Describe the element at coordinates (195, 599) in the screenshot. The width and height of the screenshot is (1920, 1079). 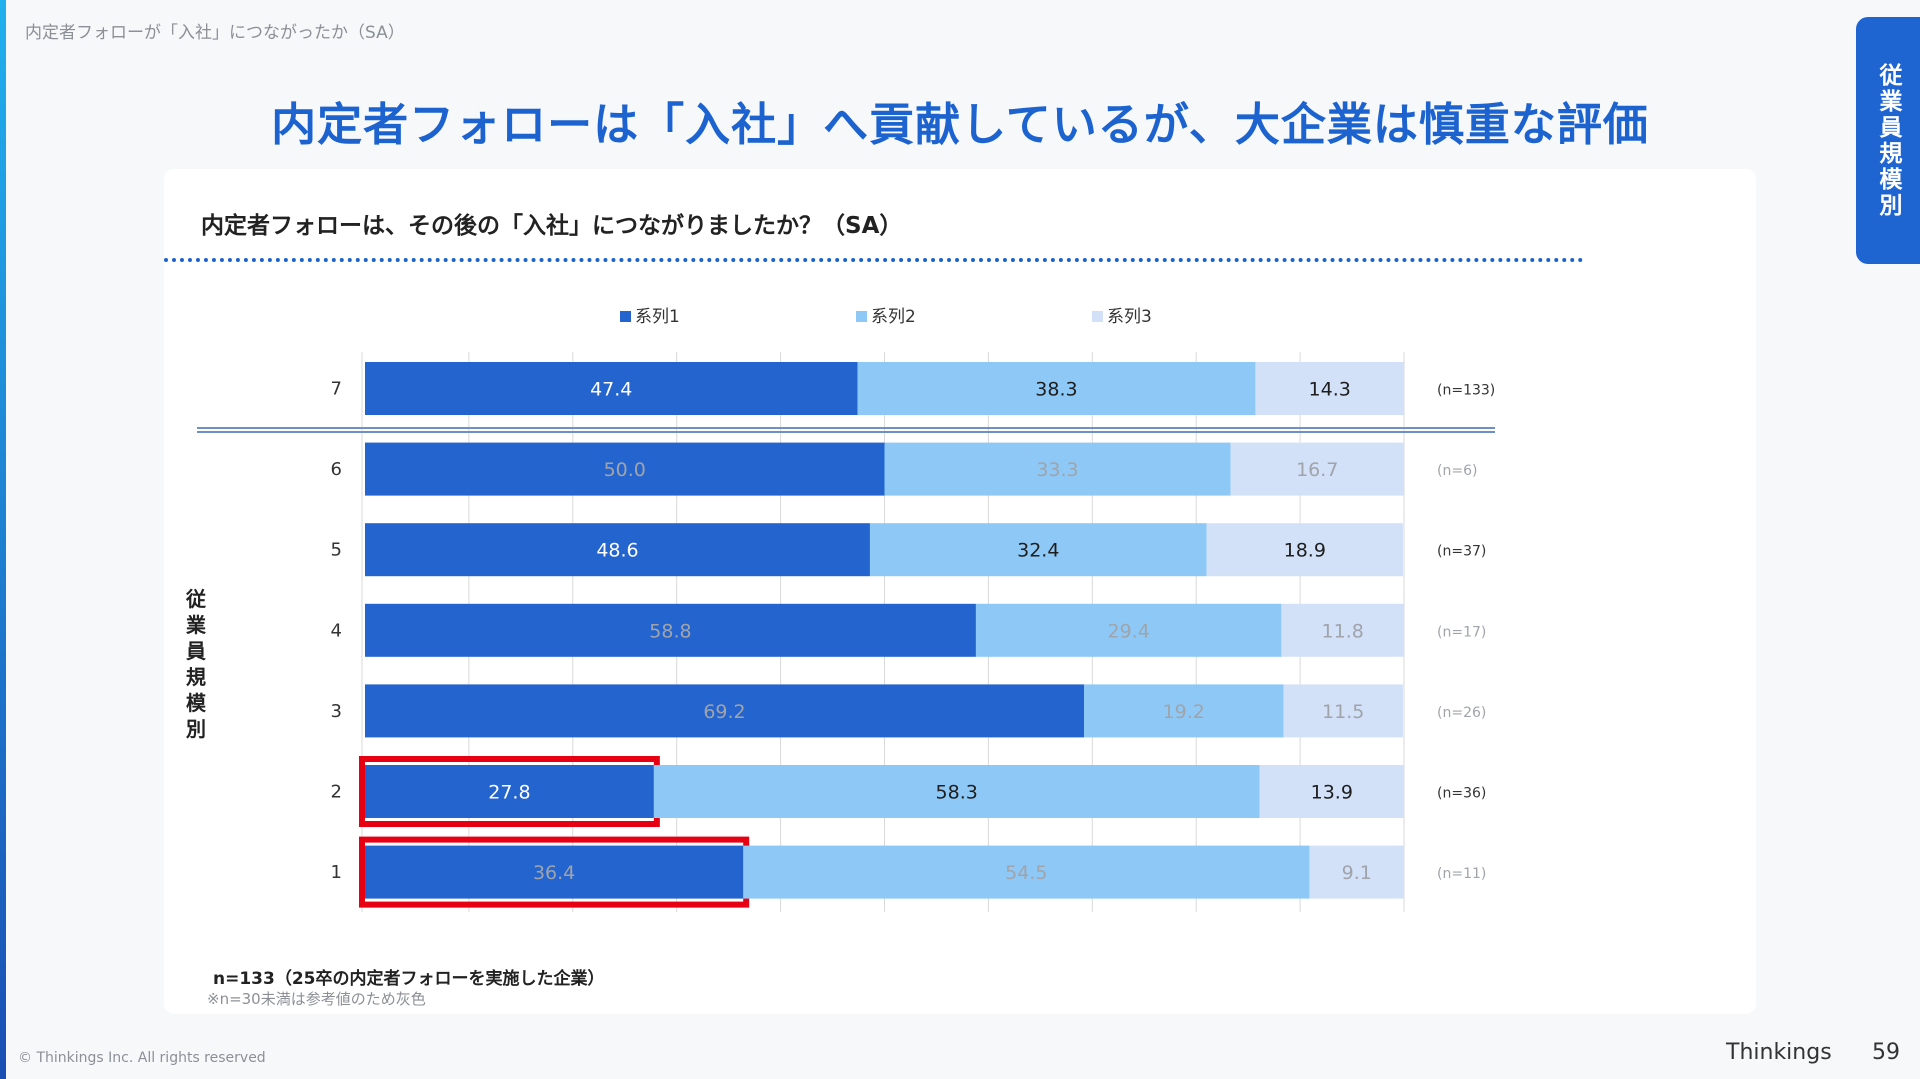
I see `y-axis-label-char: 従` at that location.